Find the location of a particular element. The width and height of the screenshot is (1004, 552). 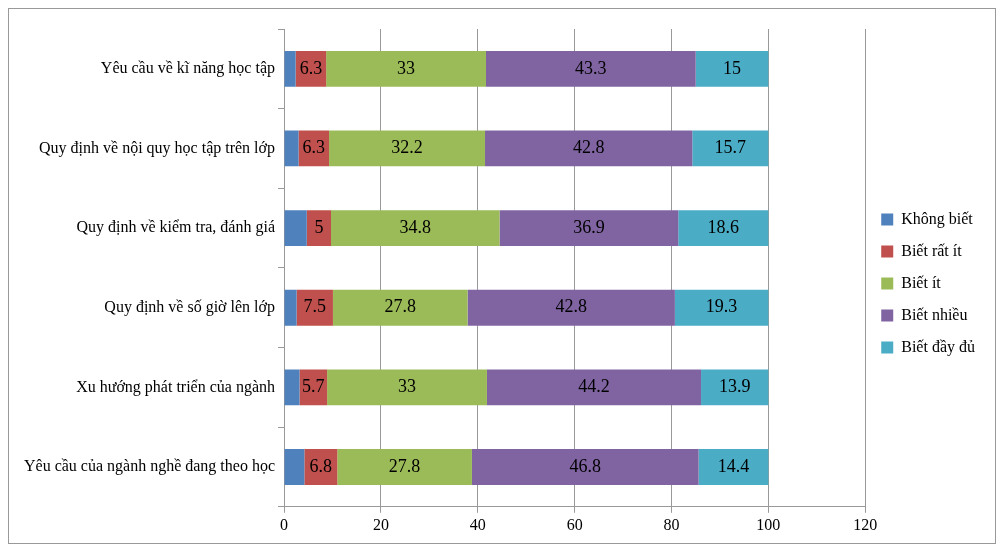

y-tick-label: Quy định về số giờ lên lớp is located at coordinates (190, 306).